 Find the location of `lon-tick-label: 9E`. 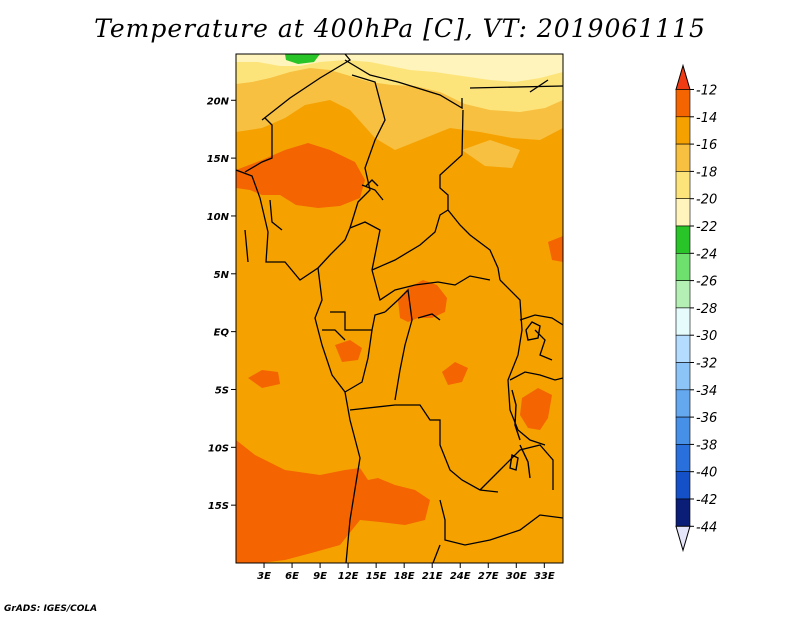

lon-tick-label: 9E is located at coordinates (320, 576).